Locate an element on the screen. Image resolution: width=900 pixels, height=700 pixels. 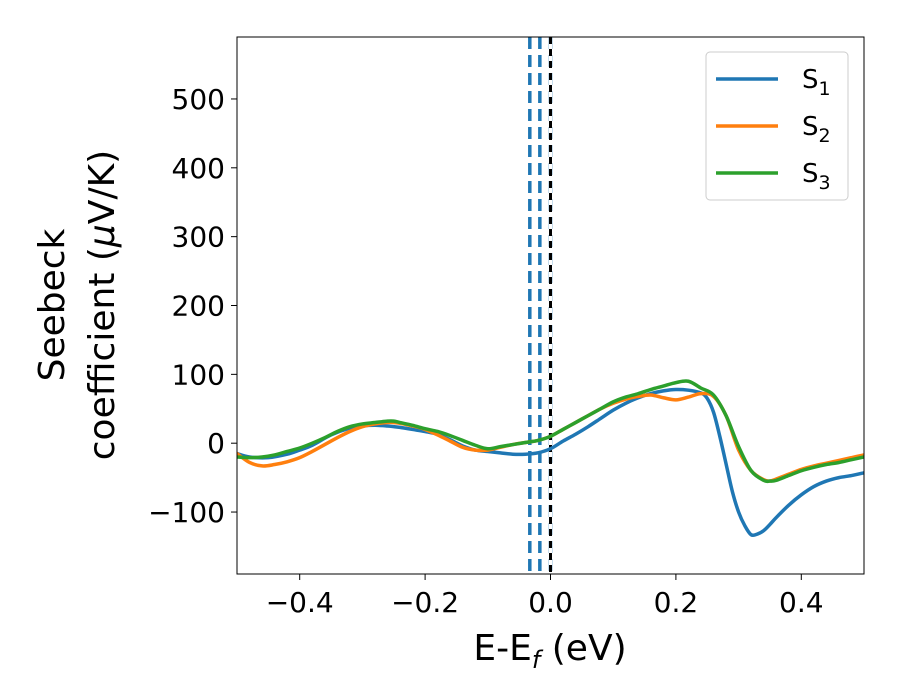
y-tick-label: 0 is located at coordinates (216, 443).